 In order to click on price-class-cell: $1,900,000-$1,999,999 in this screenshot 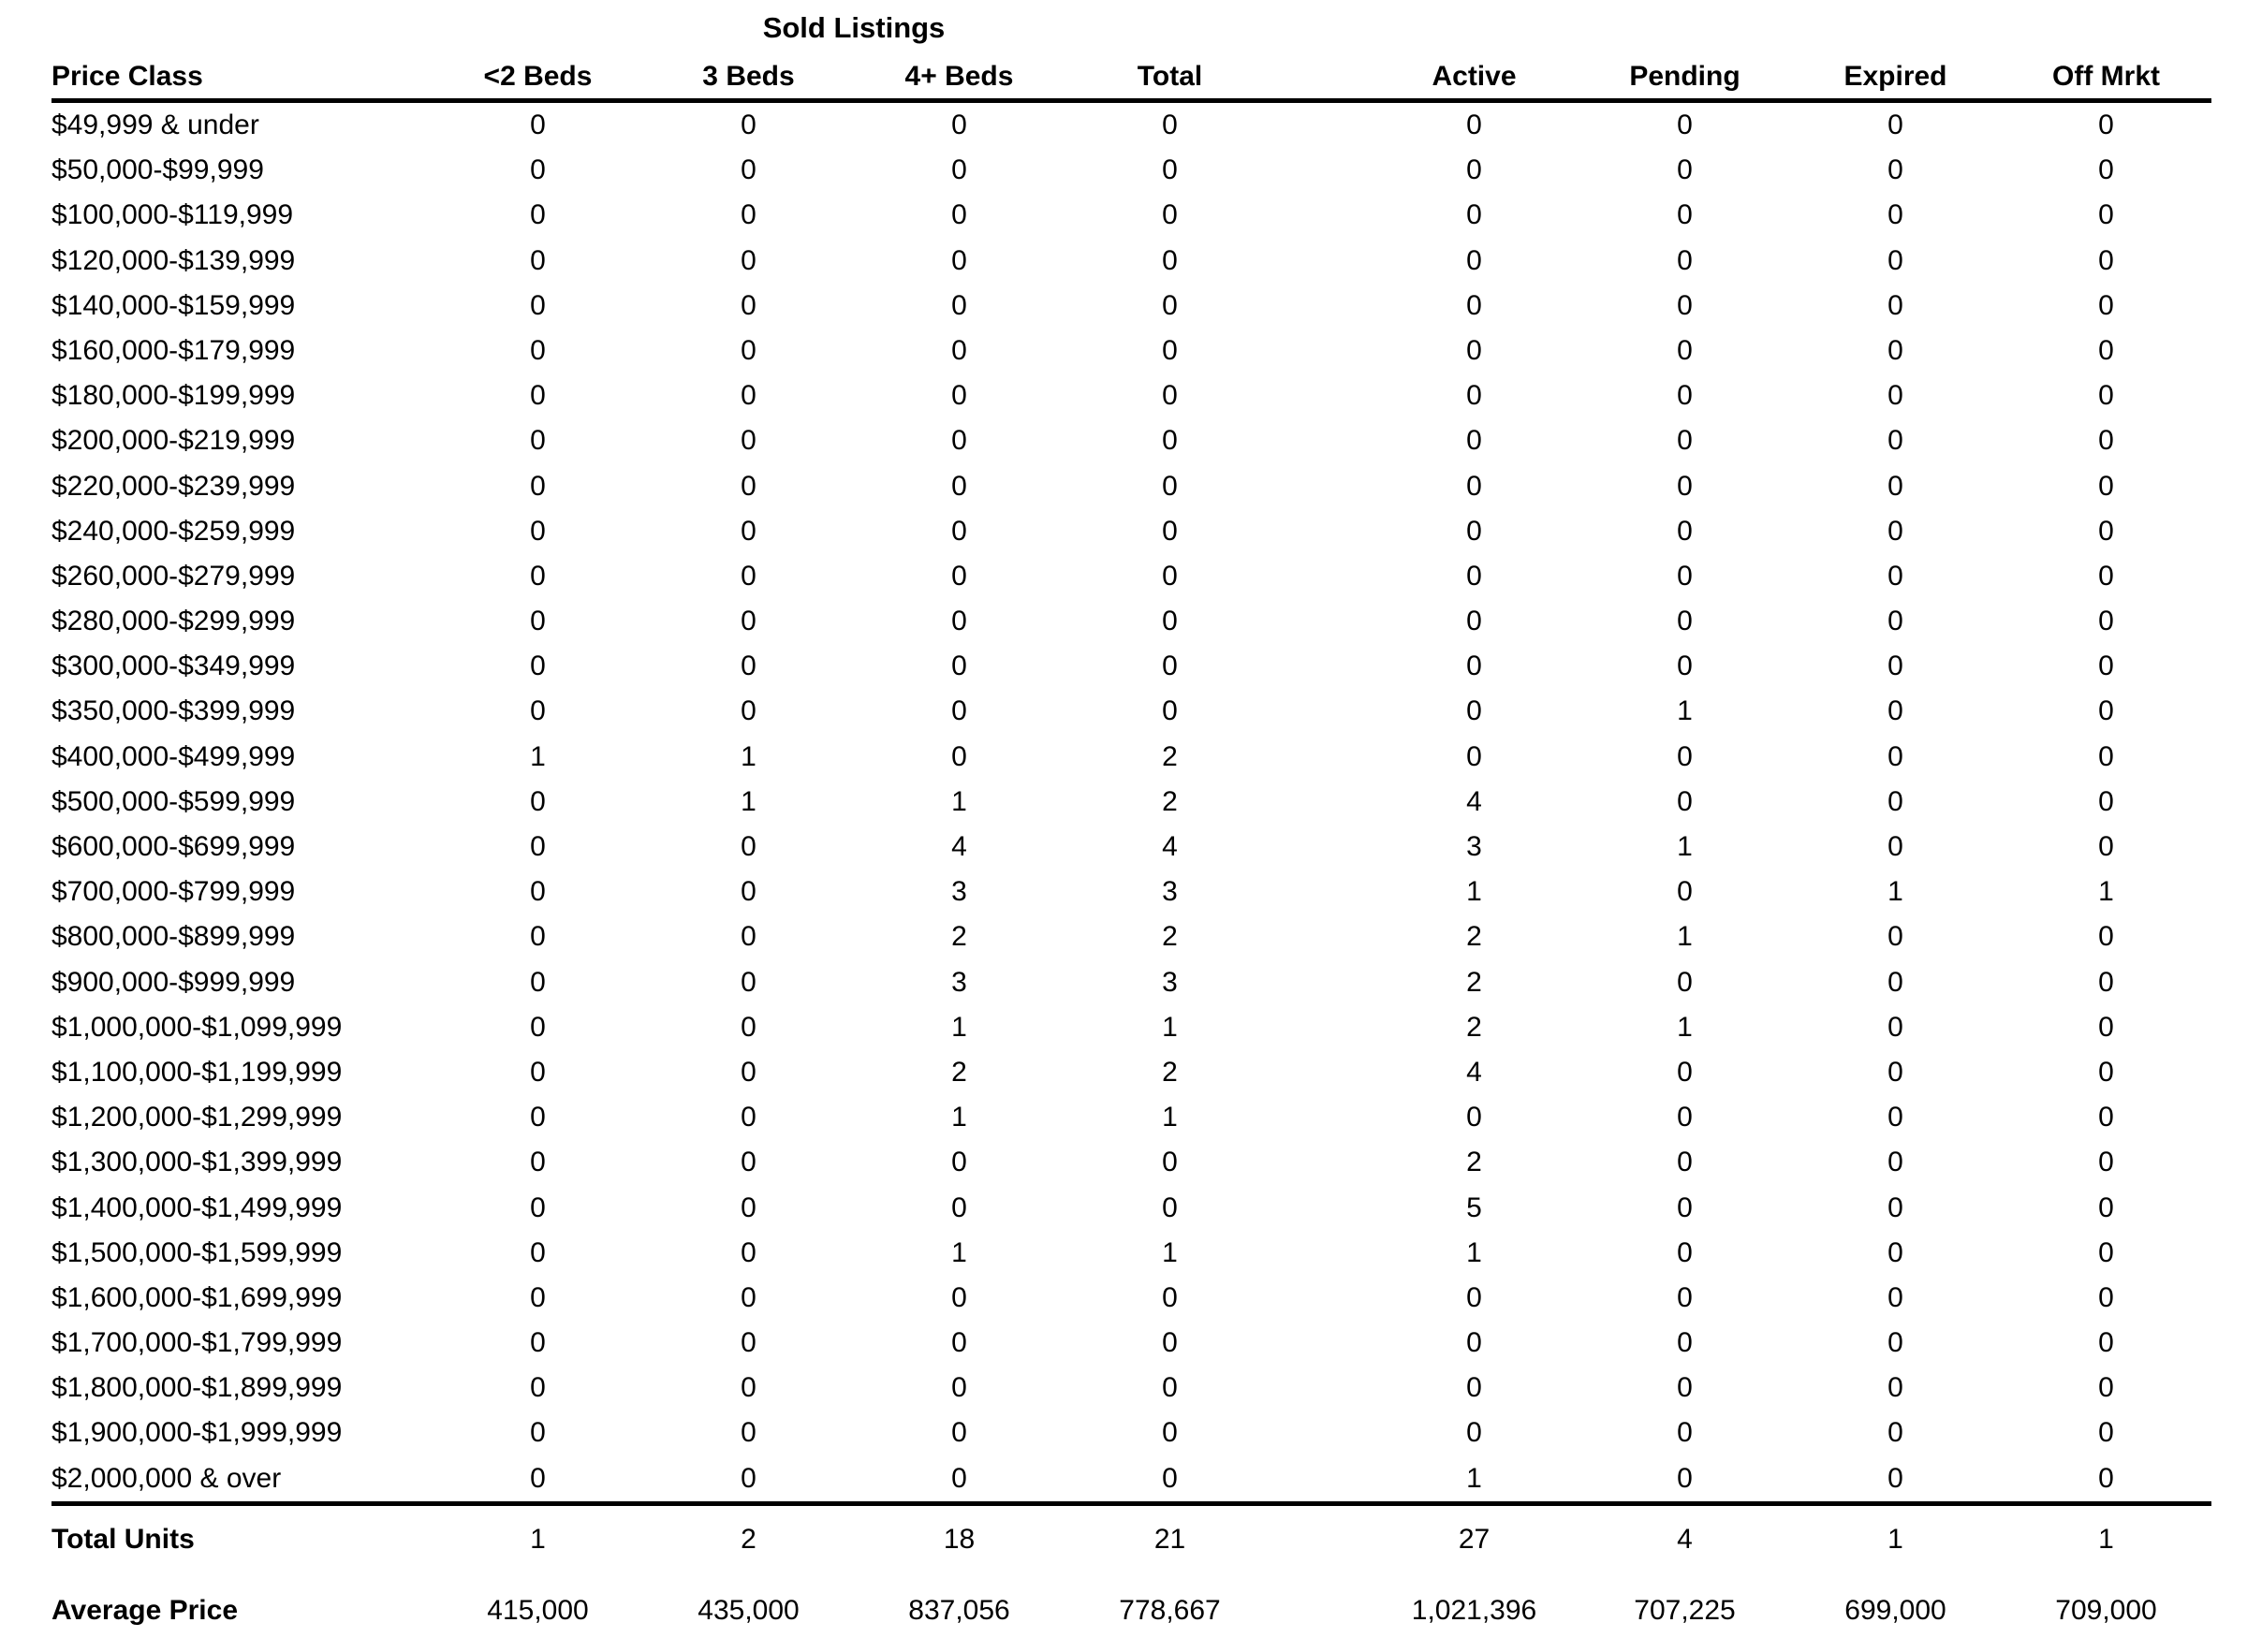, I will do `click(197, 1433)`.